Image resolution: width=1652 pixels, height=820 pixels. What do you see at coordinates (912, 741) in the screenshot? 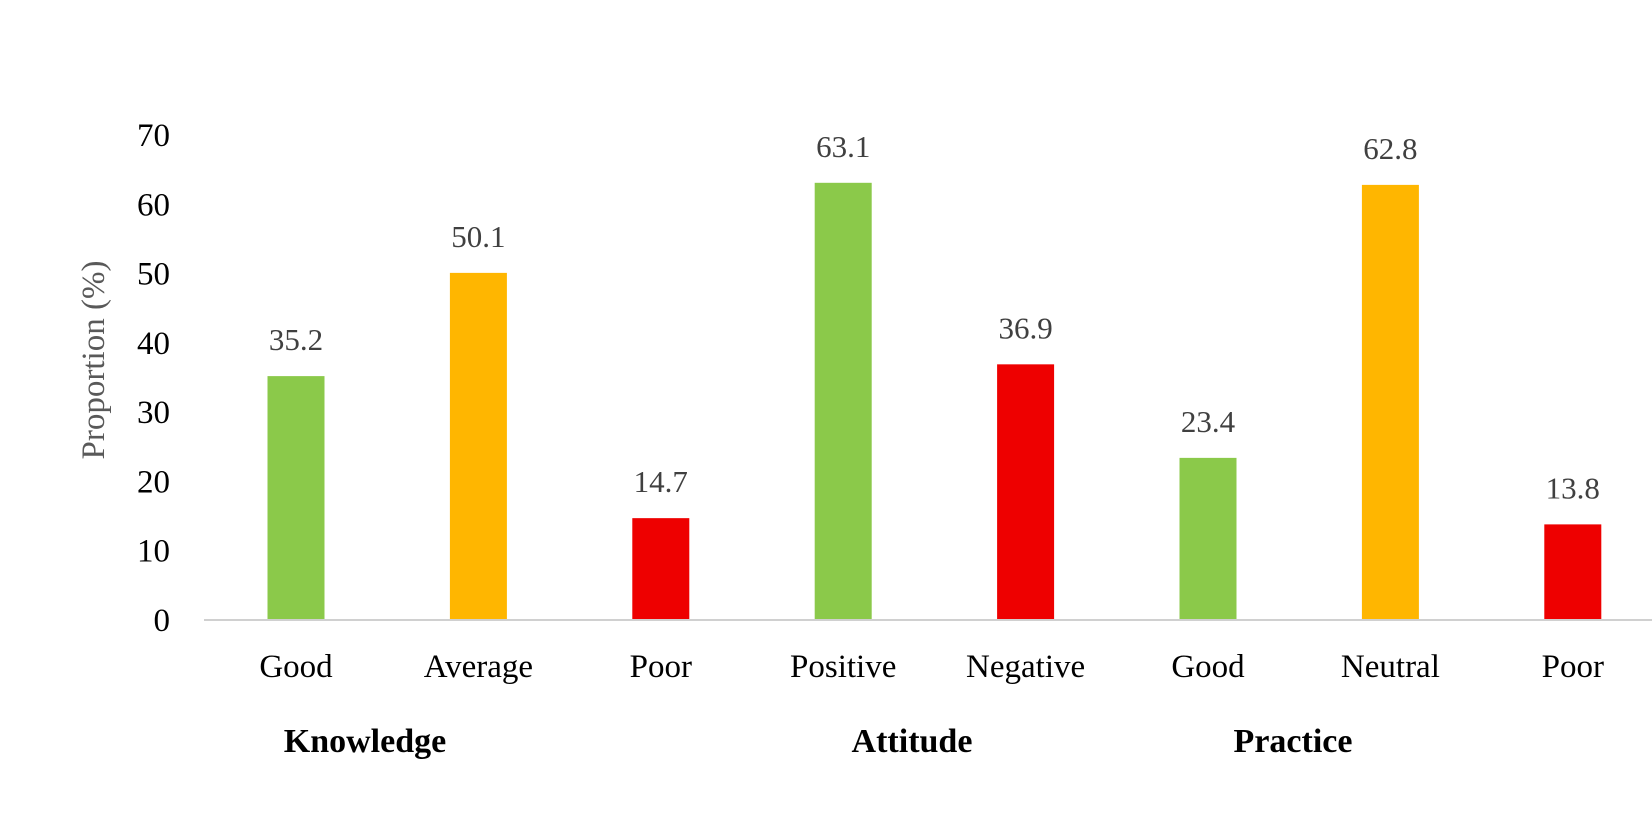
I see `group-label: Attitude` at bounding box center [912, 741].